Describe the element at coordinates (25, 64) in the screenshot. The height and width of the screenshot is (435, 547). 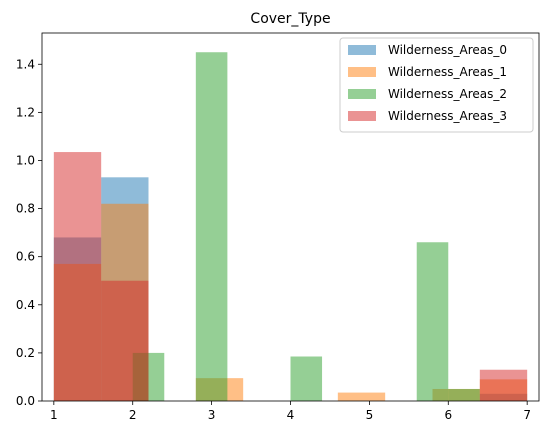
I see `y-tick-label: 1.4` at that location.